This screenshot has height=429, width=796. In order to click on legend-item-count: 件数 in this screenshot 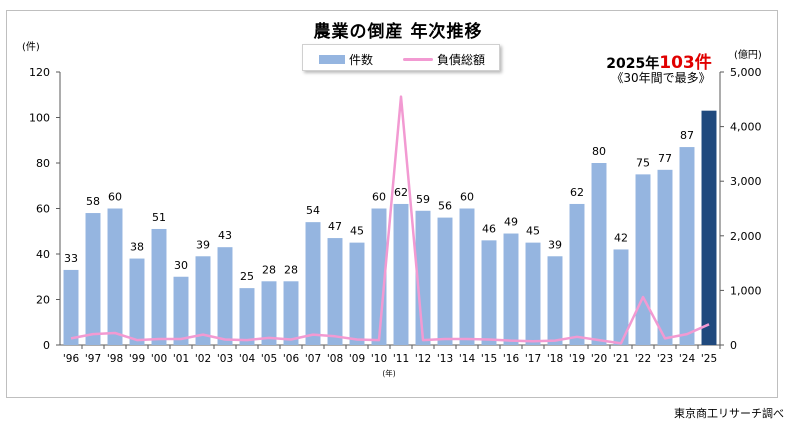, I will do `click(346, 59)`.